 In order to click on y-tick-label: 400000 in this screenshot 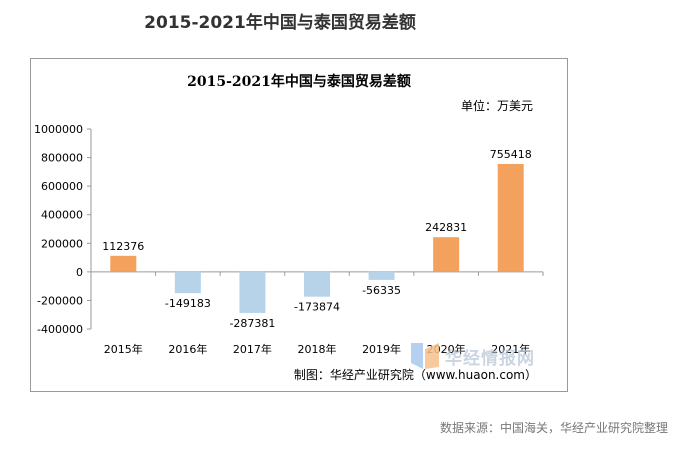, I will do `click(62, 215)`.